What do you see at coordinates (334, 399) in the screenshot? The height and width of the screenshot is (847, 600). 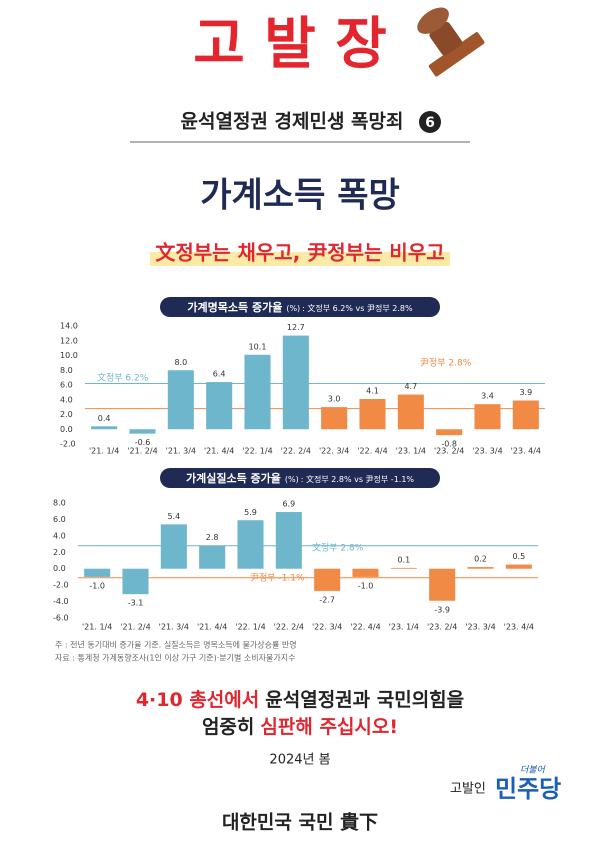 I see `value-label: 3.0` at bounding box center [334, 399].